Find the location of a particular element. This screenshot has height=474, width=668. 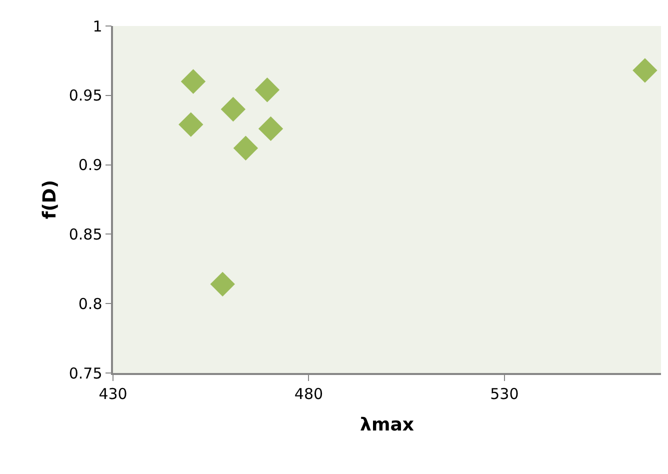

x-axis-title: λmax is located at coordinates (387, 425).